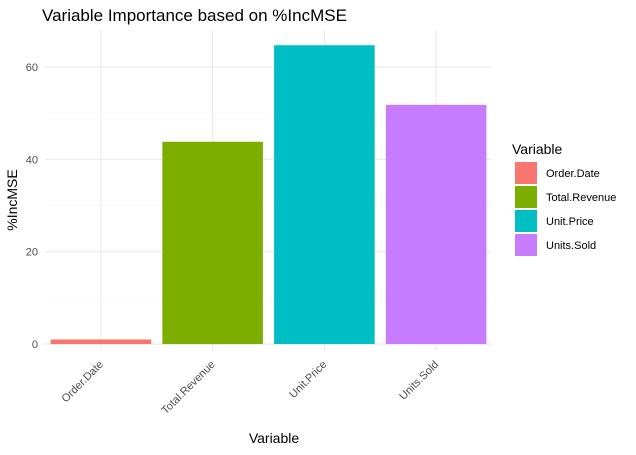 The width and height of the screenshot is (636, 455). What do you see at coordinates (32, 206) in the screenshot?
I see `y-axis-ticks: 0 20 40 60` at bounding box center [32, 206].